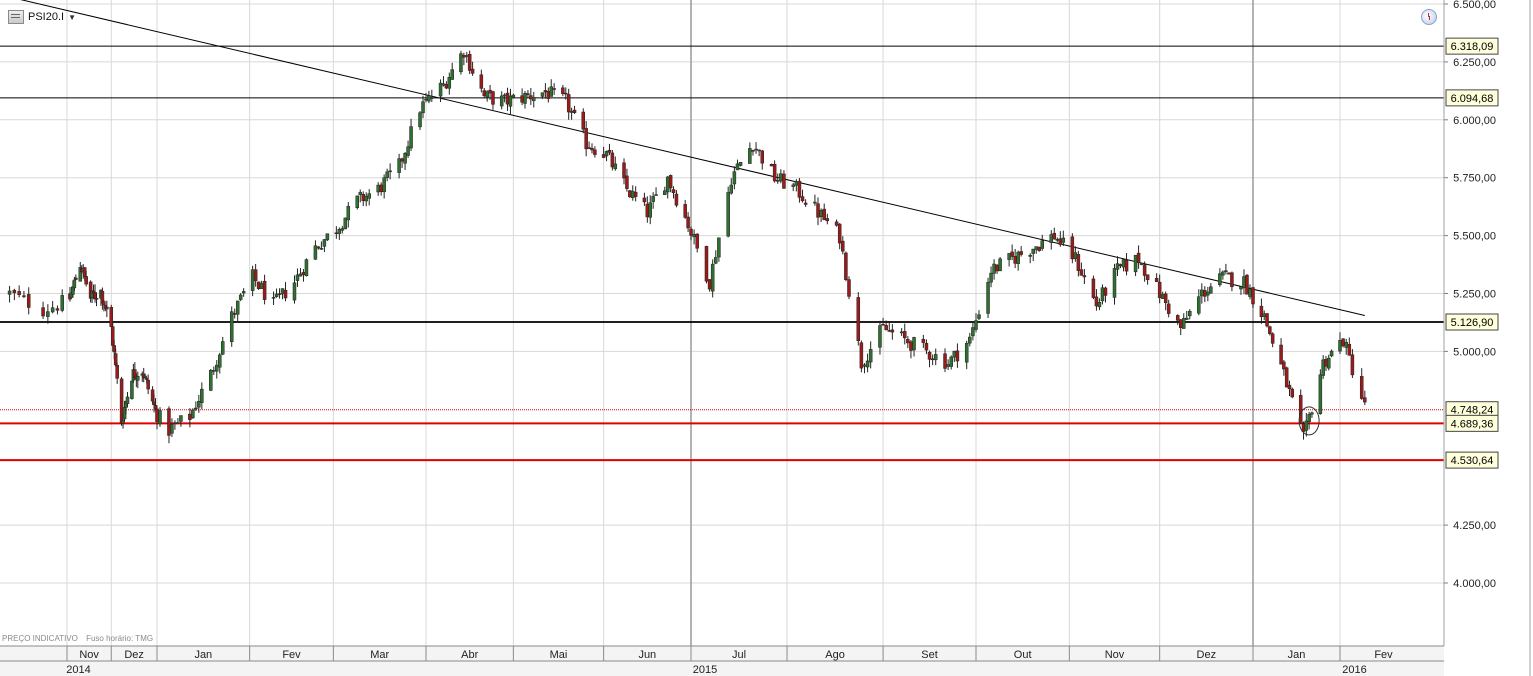 Image resolution: width=1533 pixels, height=676 pixels. What do you see at coordinates (291, 655) in the screenshot?
I see `month-label: Fev` at bounding box center [291, 655].